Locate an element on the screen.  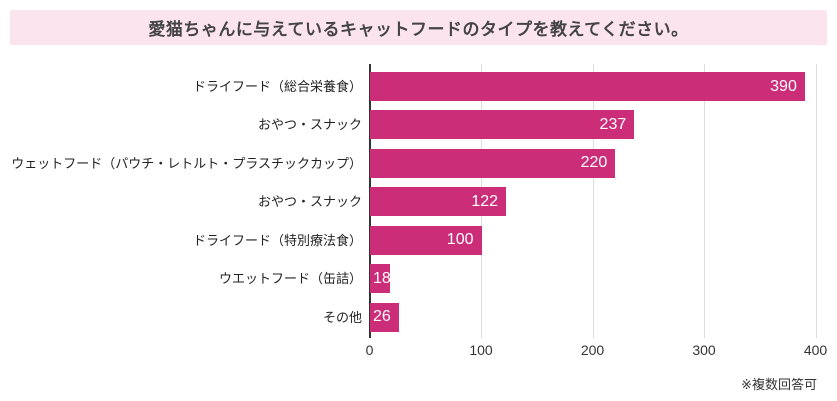
bar: 18 is located at coordinates (380, 279).